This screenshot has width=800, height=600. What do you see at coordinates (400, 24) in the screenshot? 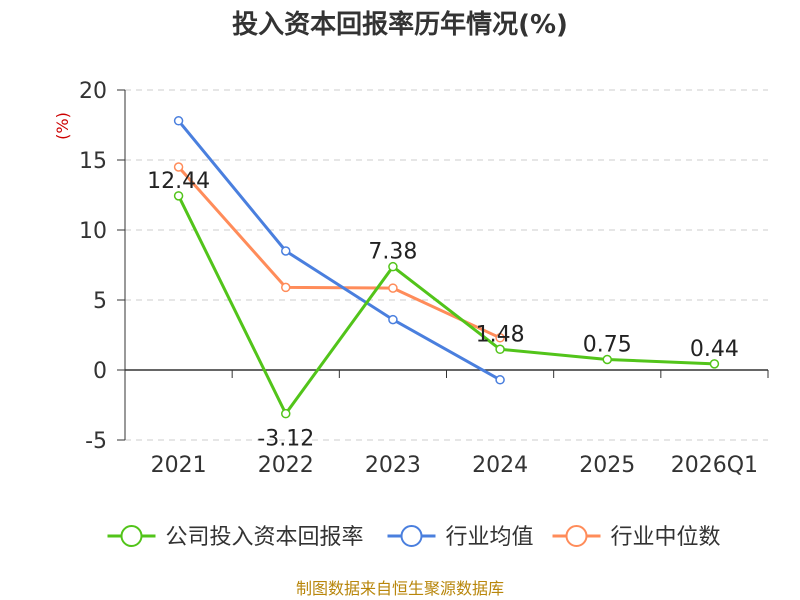
I see `chart-title: 投入资本回报率历年情况(%)` at bounding box center [400, 24].